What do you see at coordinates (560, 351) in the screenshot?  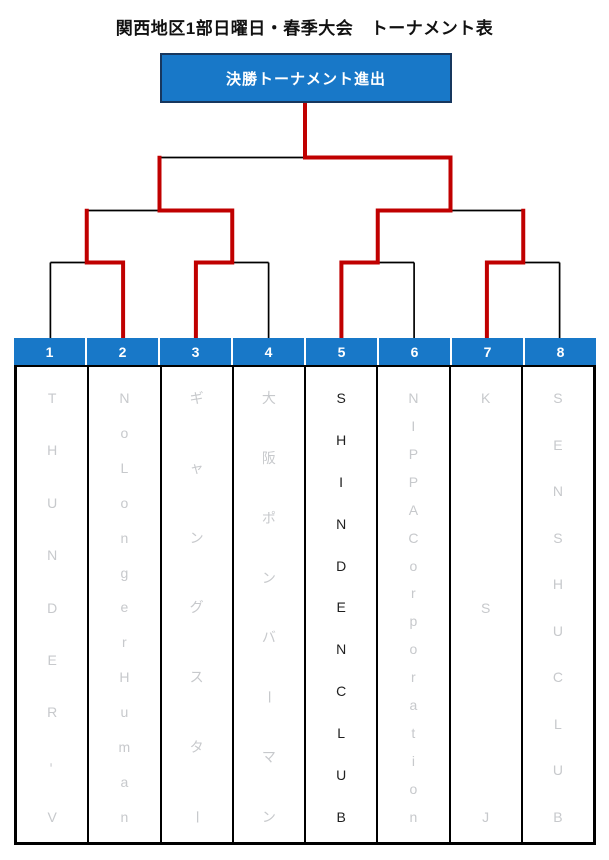 I see `column-header-8: 8` at bounding box center [560, 351].